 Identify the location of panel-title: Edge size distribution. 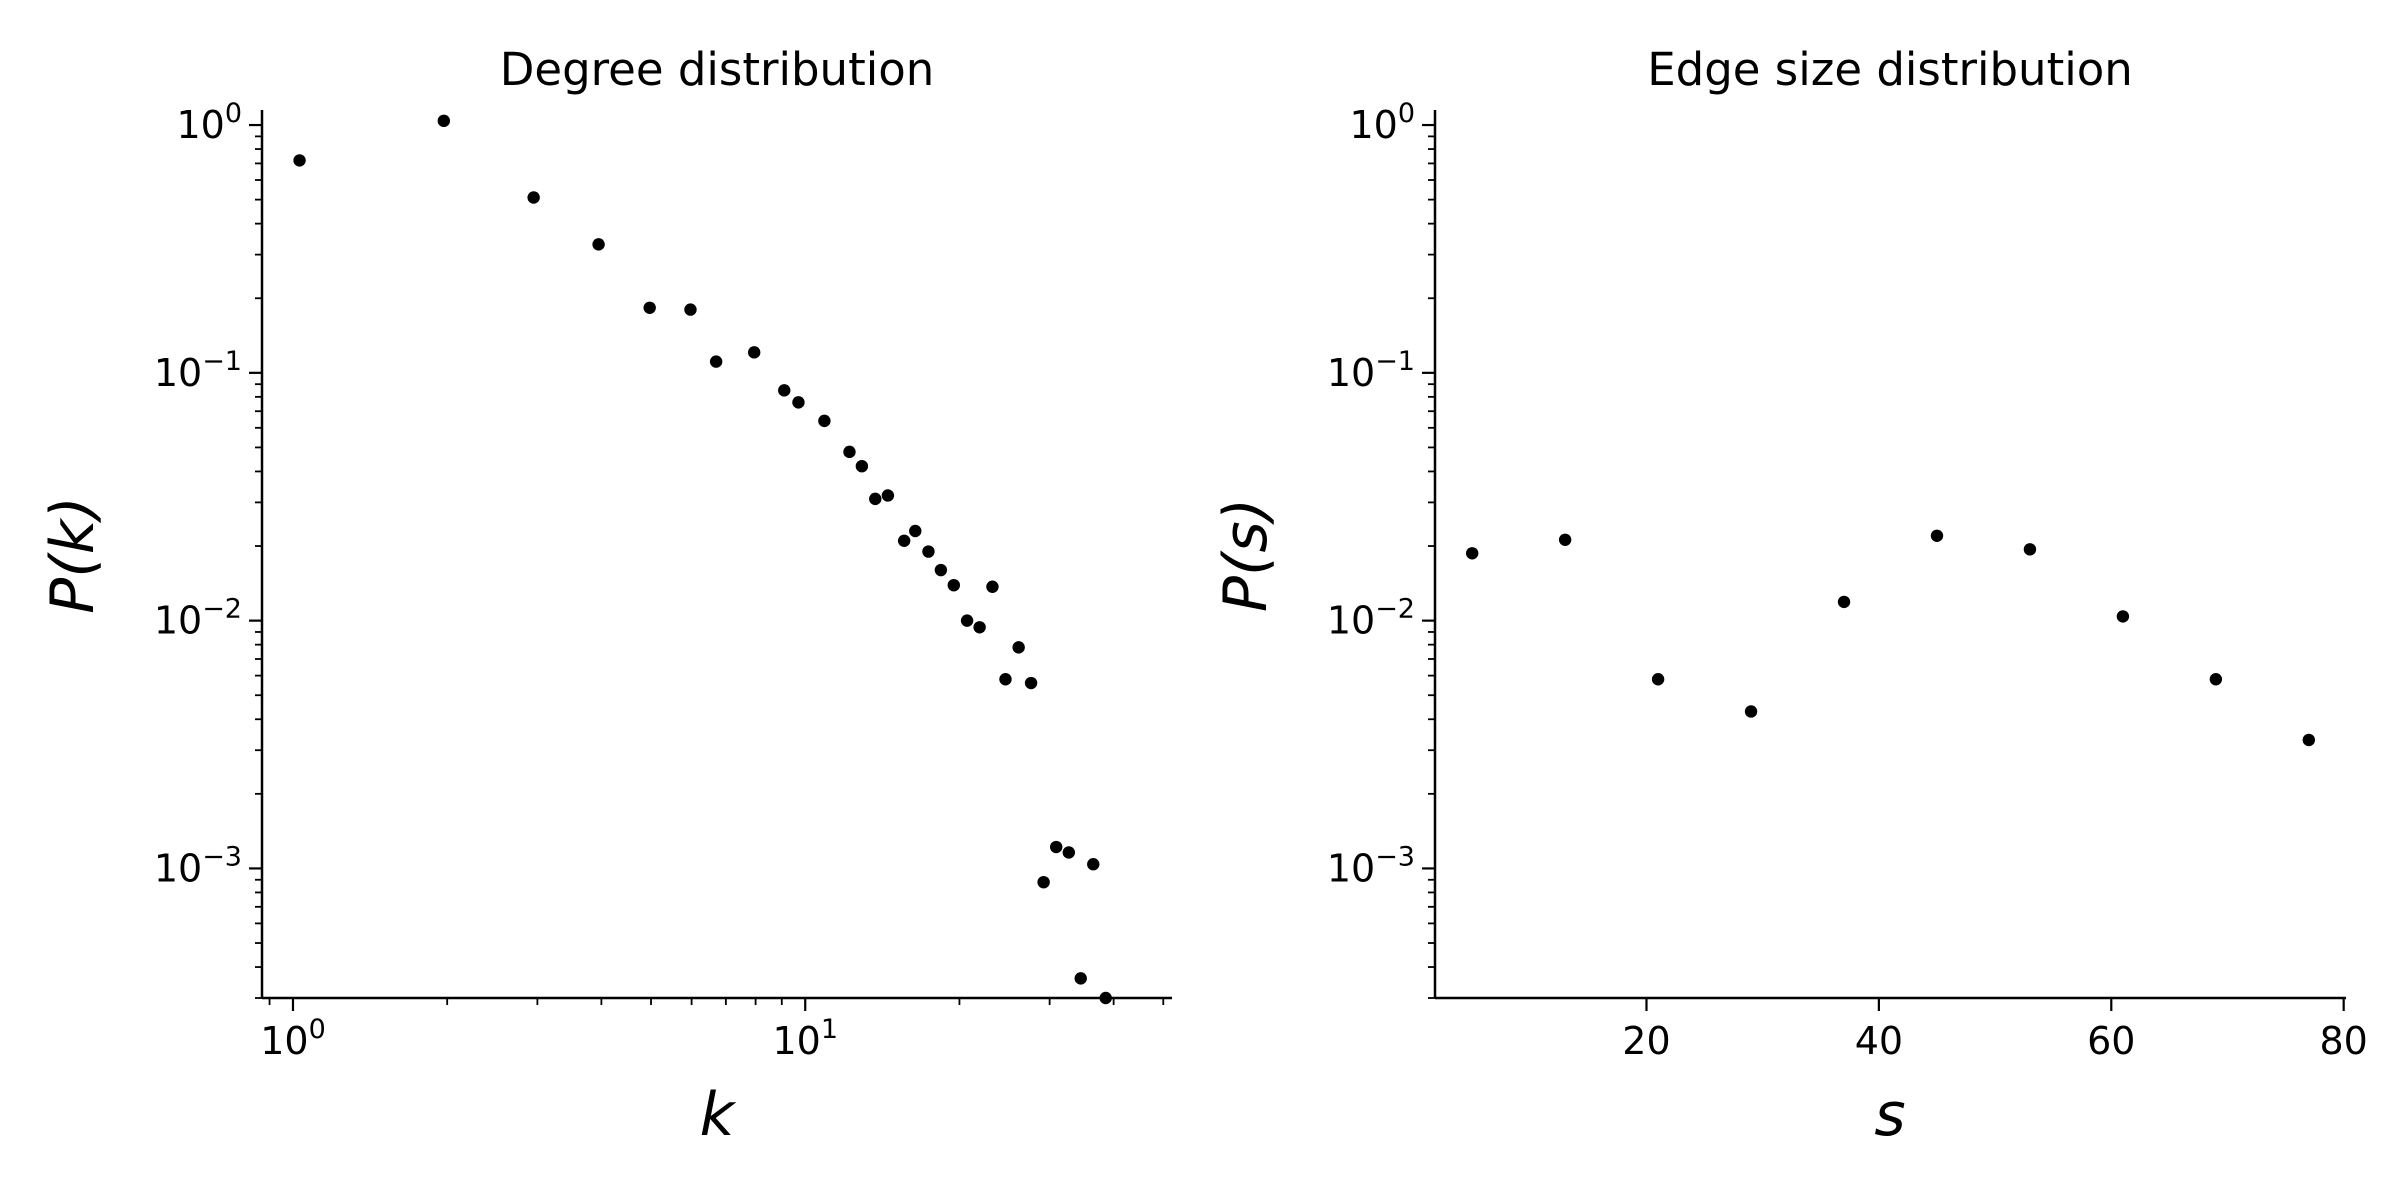
(1890, 69).